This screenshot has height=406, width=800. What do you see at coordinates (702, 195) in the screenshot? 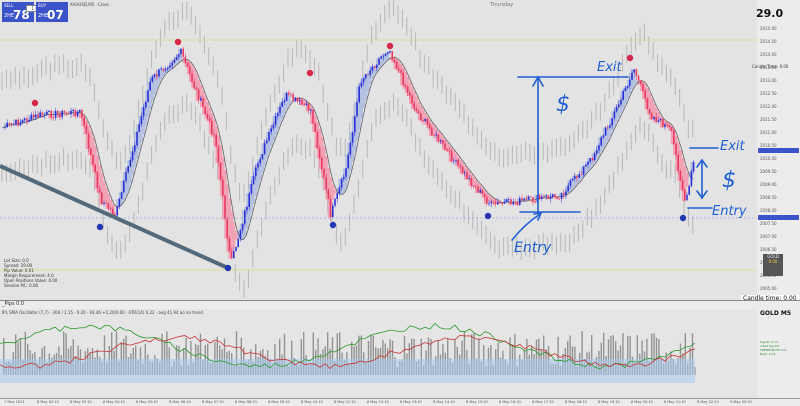
I see `move2-arrow-tail` at bounding box center [702, 195].